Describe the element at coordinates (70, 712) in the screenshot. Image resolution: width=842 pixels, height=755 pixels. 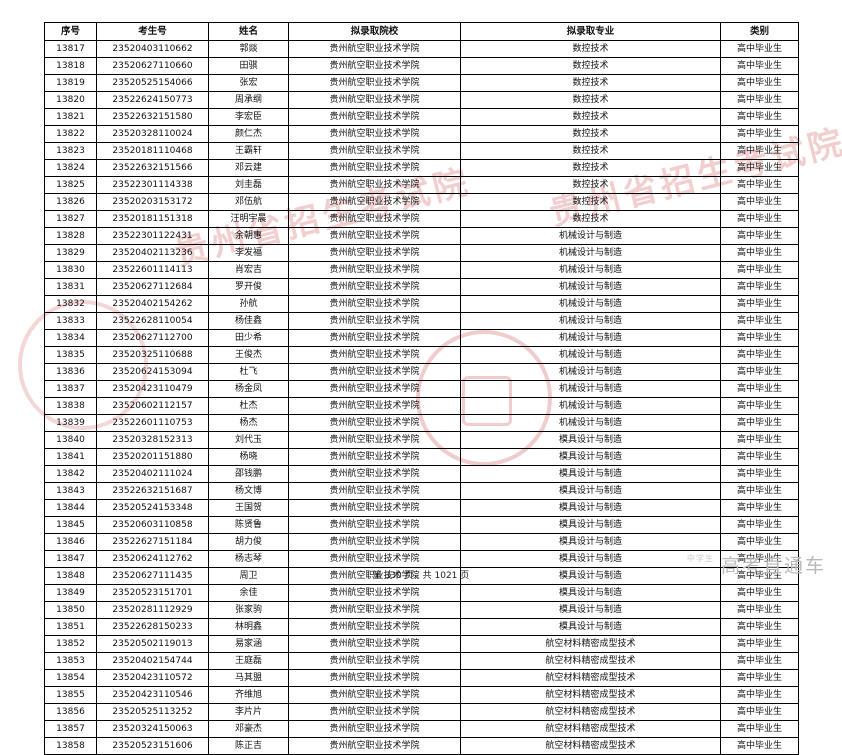
I see `cell-index: 13856` at that location.